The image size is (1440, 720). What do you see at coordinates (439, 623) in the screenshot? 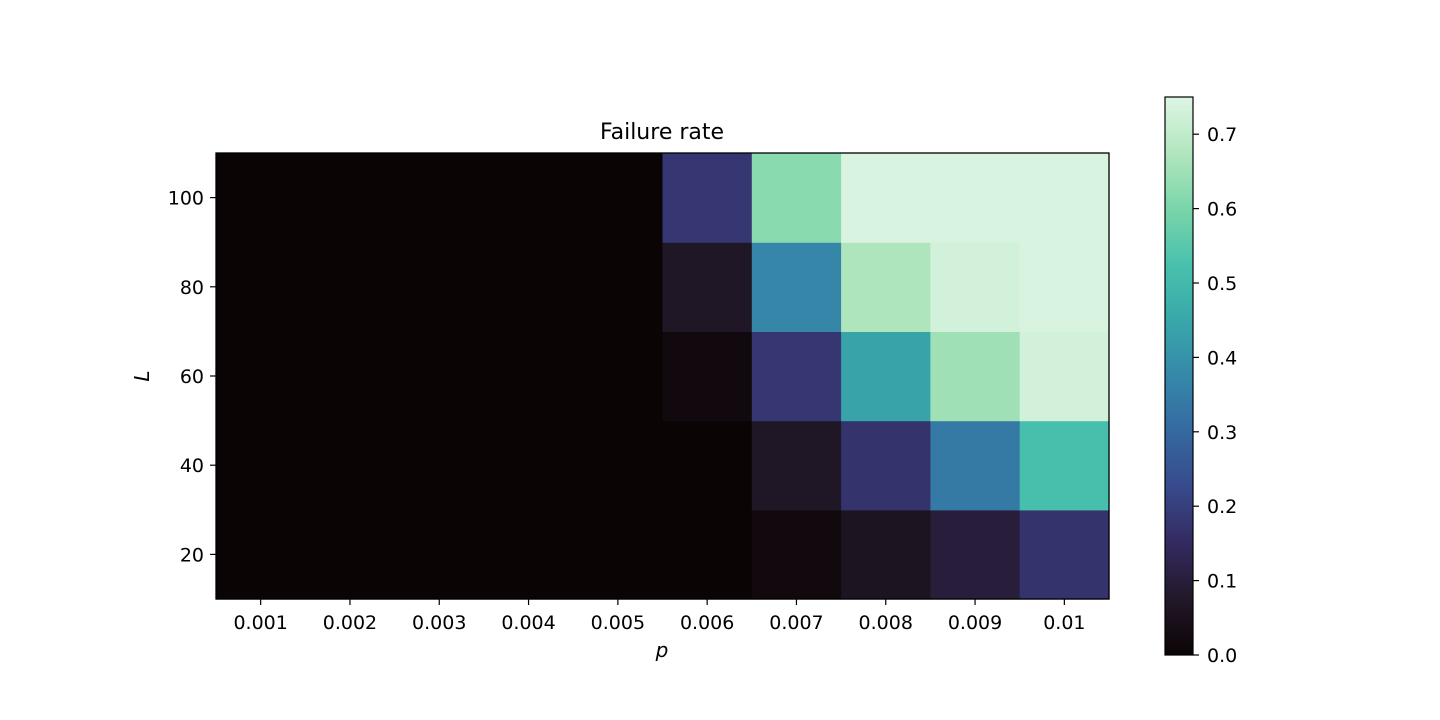
I see `x-tick-label: 0.003` at bounding box center [439, 623].